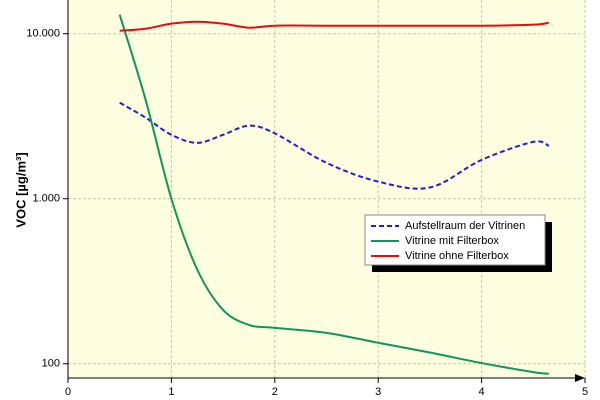  Describe the element at coordinates (171, 392) in the screenshot. I see `x-tick-label: 1` at that location.